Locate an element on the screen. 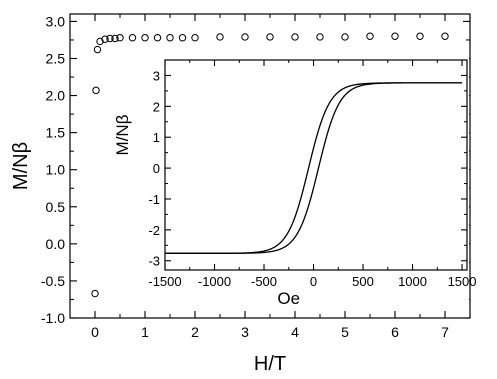 This screenshot has width=497, height=379. inset-x-tick-label: 1500 is located at coordinates (462, 281).